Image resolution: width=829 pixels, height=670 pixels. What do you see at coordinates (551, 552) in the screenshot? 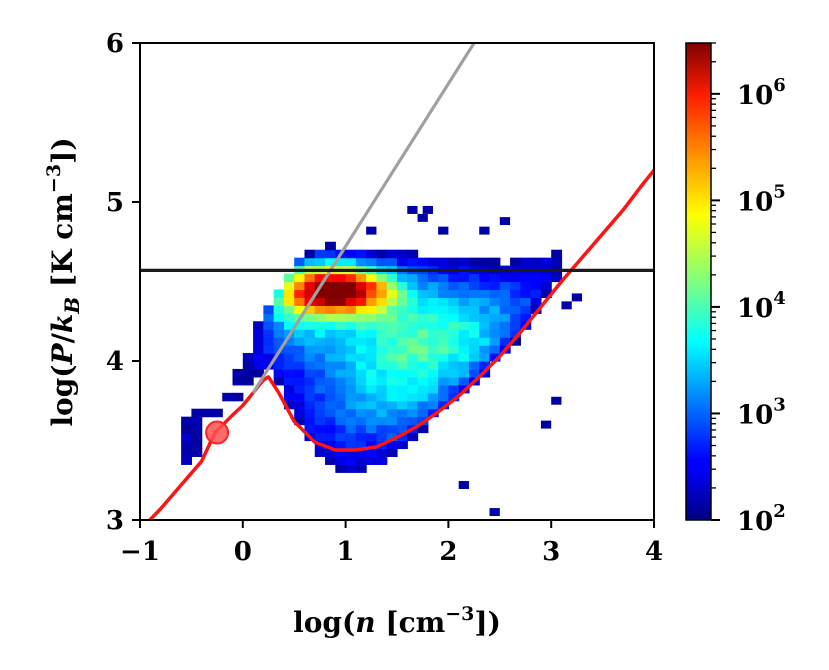
I see `x-tick-label: 3` at bounding box center [551, 552].